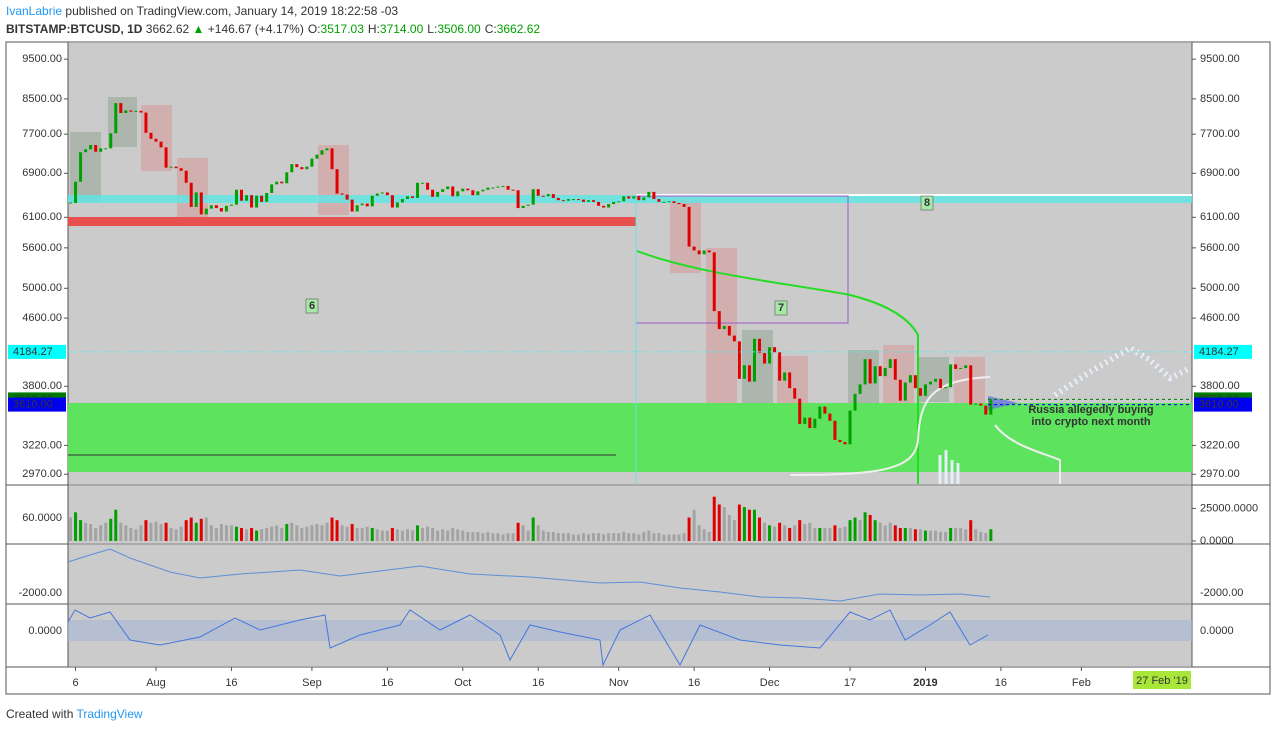  Describe the element at coordinates (1027, 454) in the screenshot. I see `curve` at that location.